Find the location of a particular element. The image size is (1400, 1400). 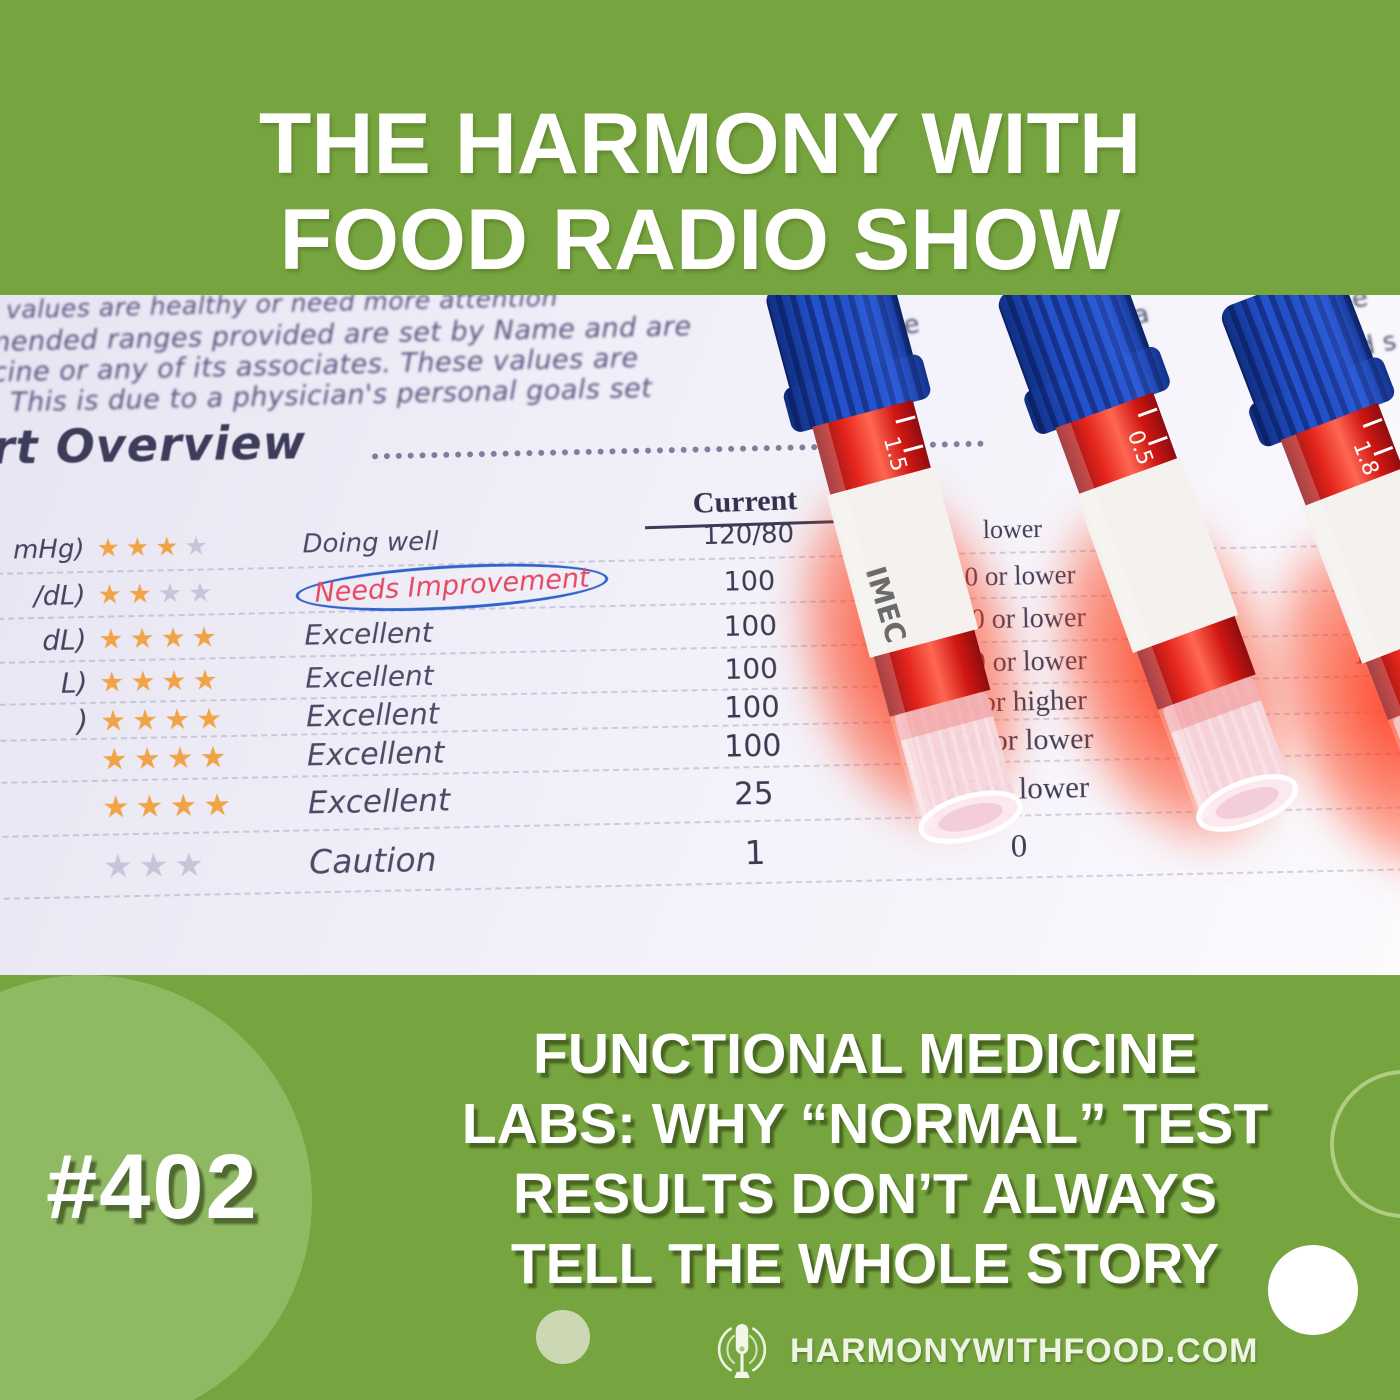

blood-vial: 1.5 IMEC is located at coordinates (902, 593).